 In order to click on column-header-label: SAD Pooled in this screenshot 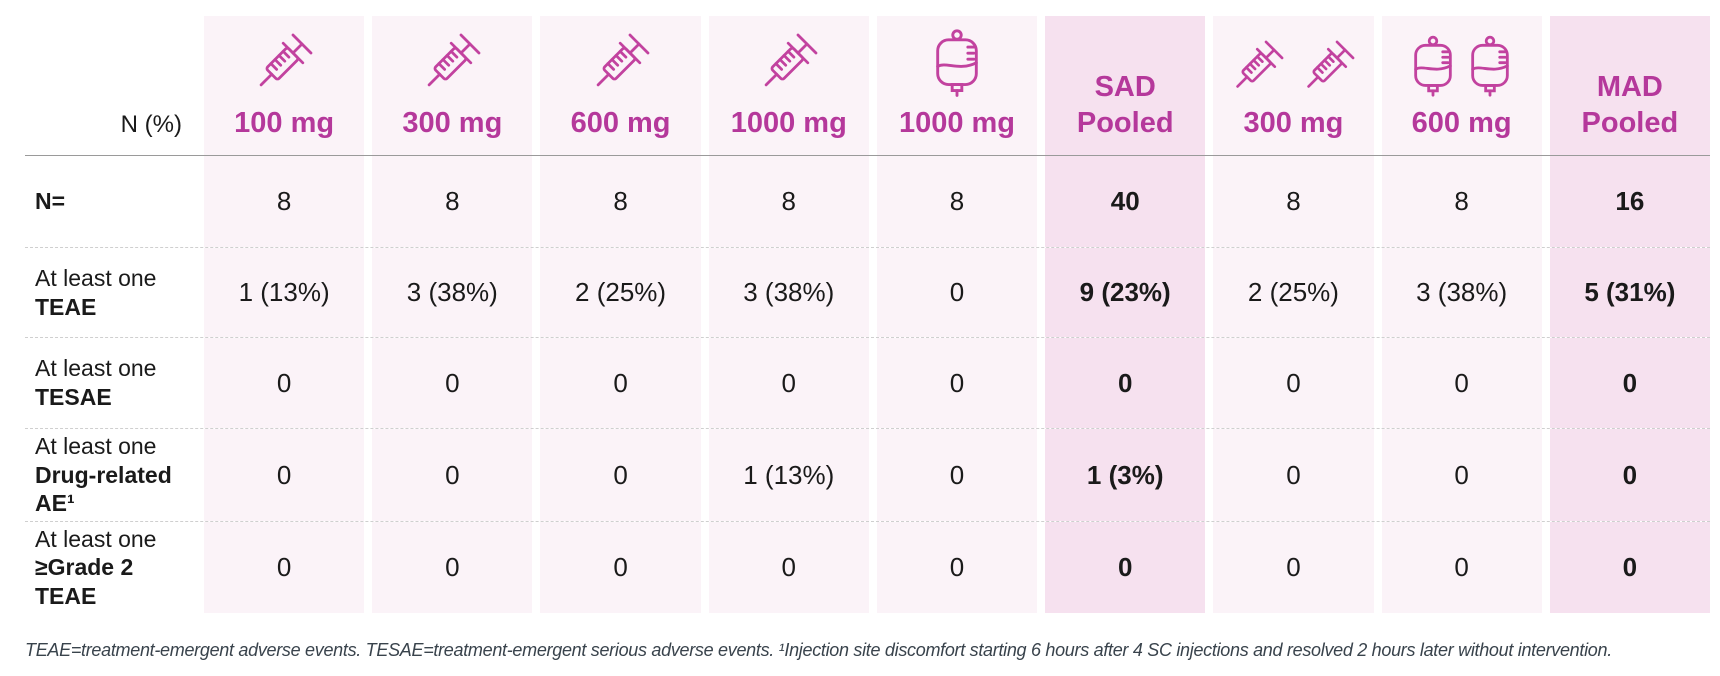, I will do `click(1125, 104)`.